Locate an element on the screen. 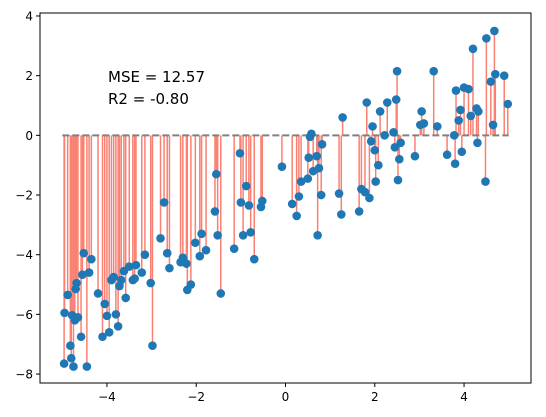 The width and height of the screenshot is (546, 417). x-tick-label: 2 is located at coordinates (375, 397).